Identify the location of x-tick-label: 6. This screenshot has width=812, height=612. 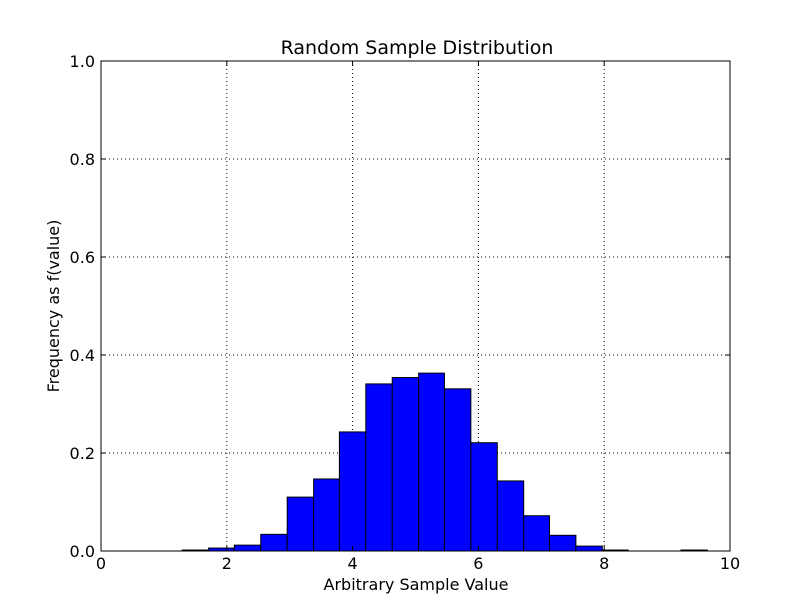
(478, 563).